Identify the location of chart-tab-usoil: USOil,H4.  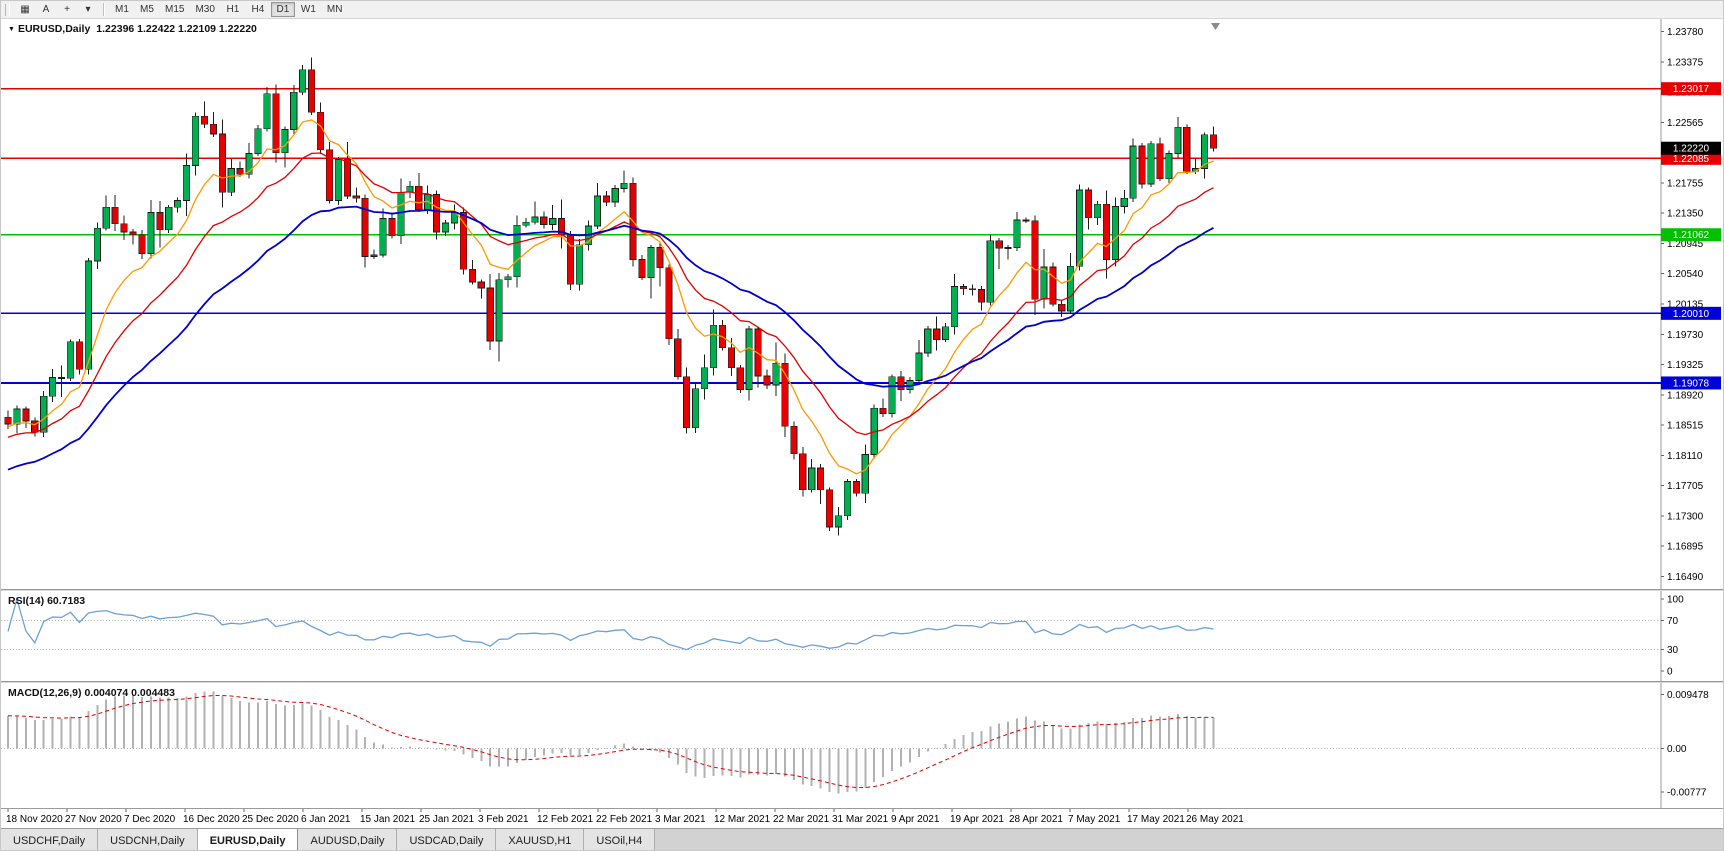
(620, 839).